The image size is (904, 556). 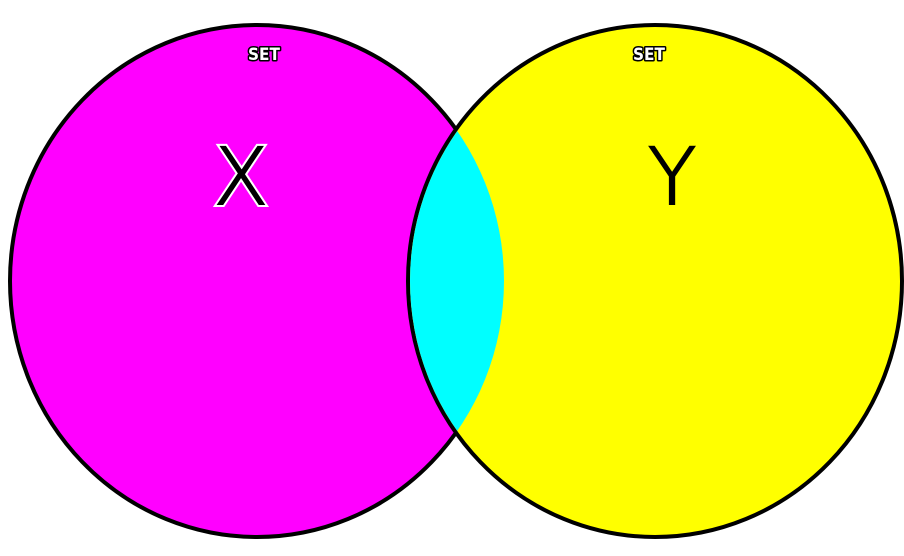 I want to click on set-y-caption: SET, so click(x=649, y=55).